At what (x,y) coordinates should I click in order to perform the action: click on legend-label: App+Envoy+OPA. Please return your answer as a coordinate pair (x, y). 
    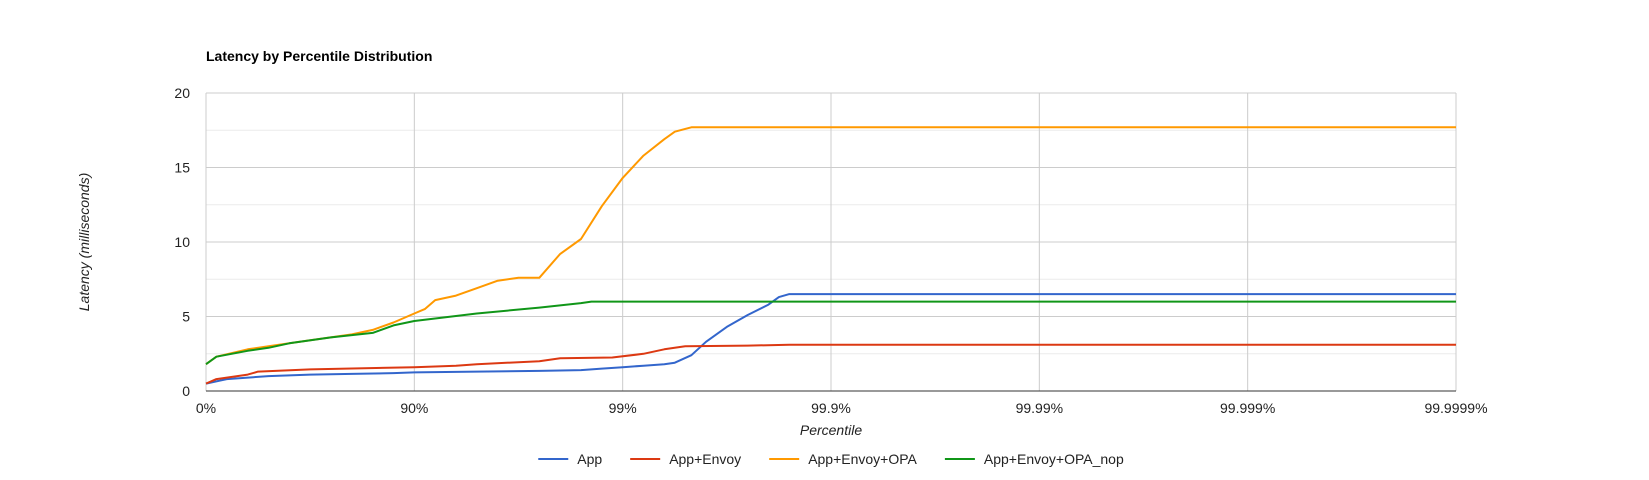
    Looking at the image, I should click on (862, 459).